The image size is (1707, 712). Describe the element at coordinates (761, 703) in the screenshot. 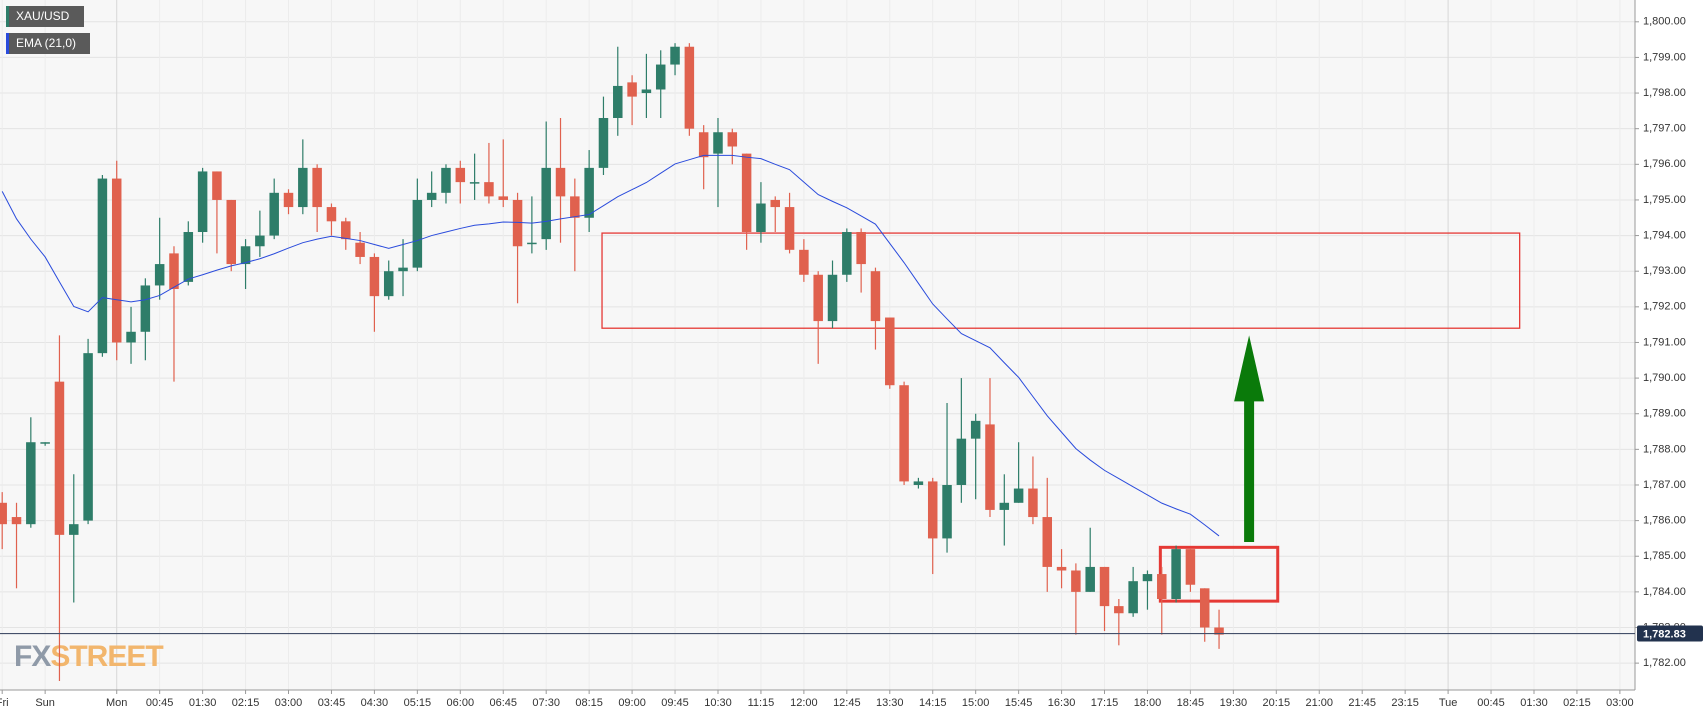

I see `x-tick-label: 11:15` at that location.